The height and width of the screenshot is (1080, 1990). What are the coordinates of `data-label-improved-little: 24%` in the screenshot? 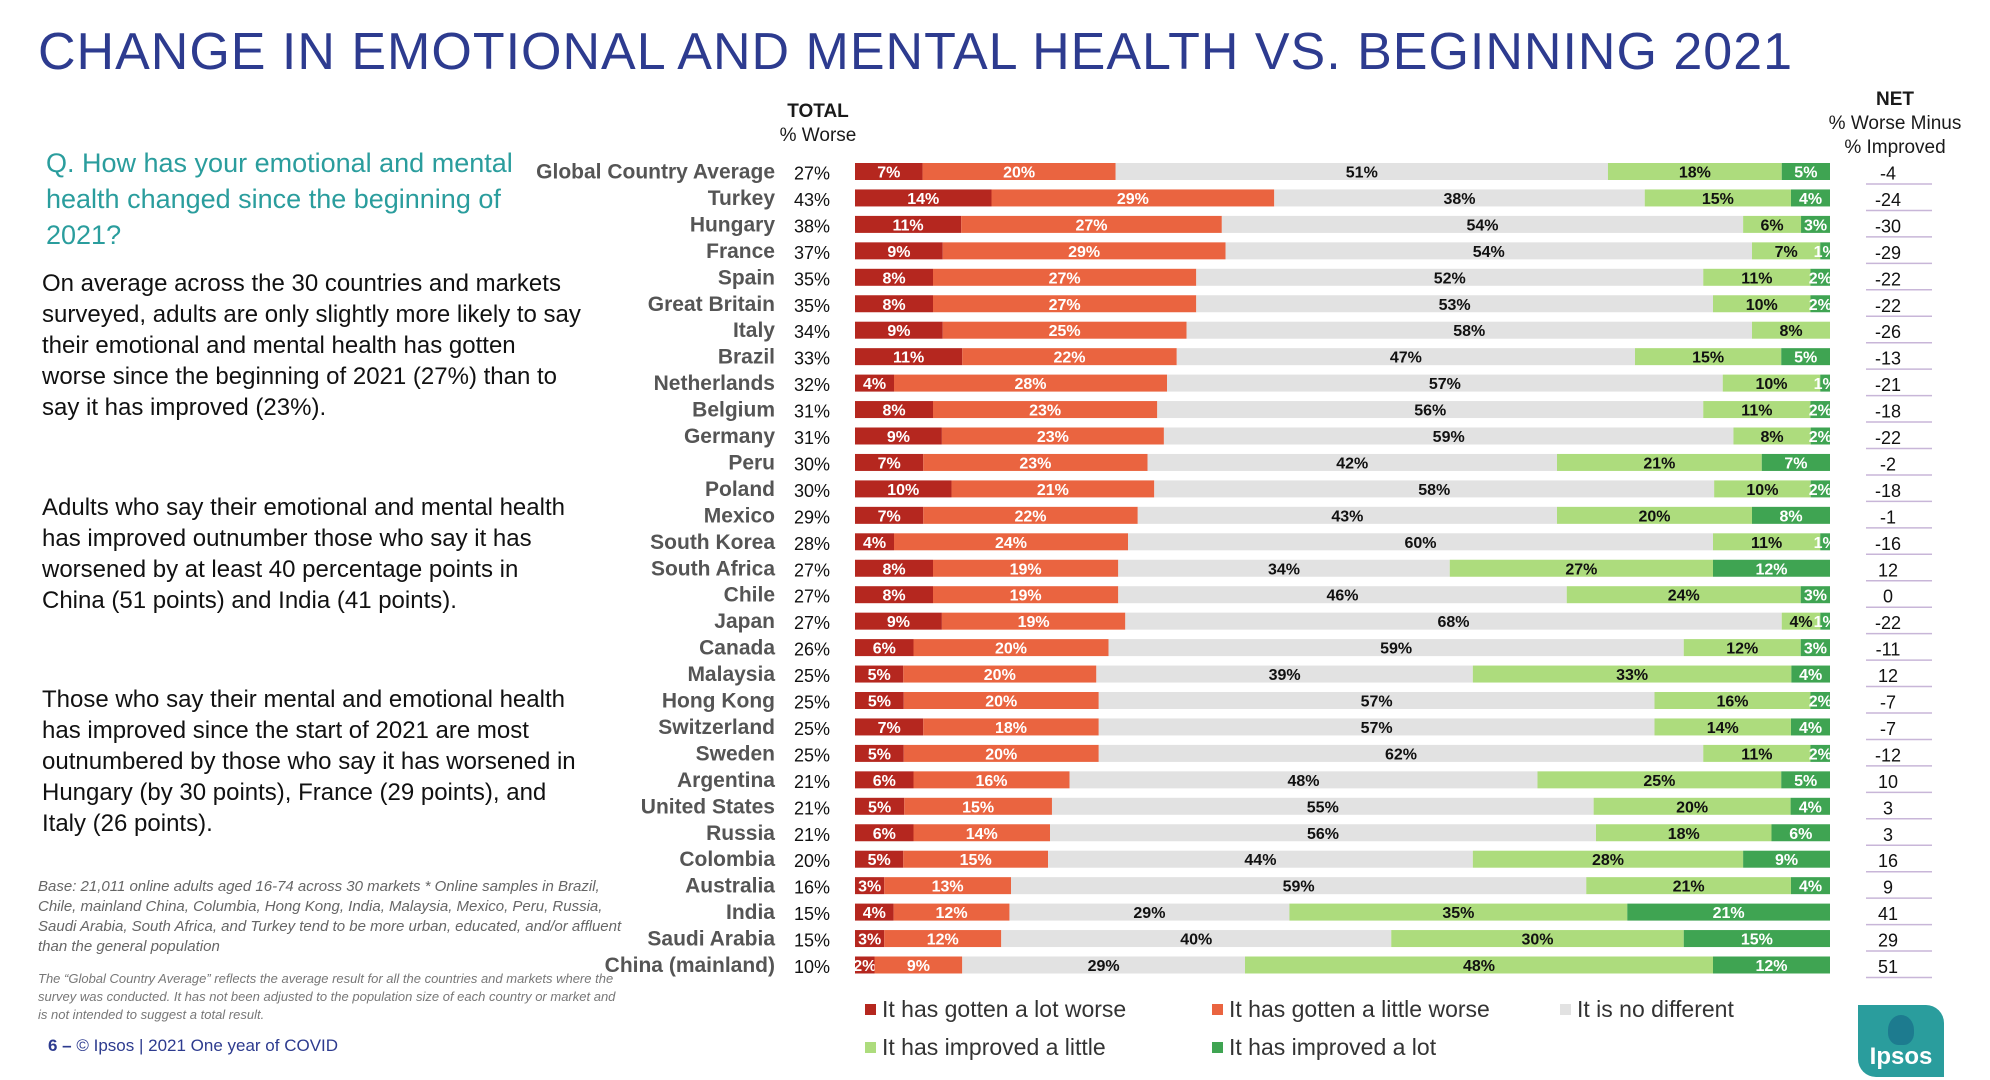 It's located at (1684, 596).